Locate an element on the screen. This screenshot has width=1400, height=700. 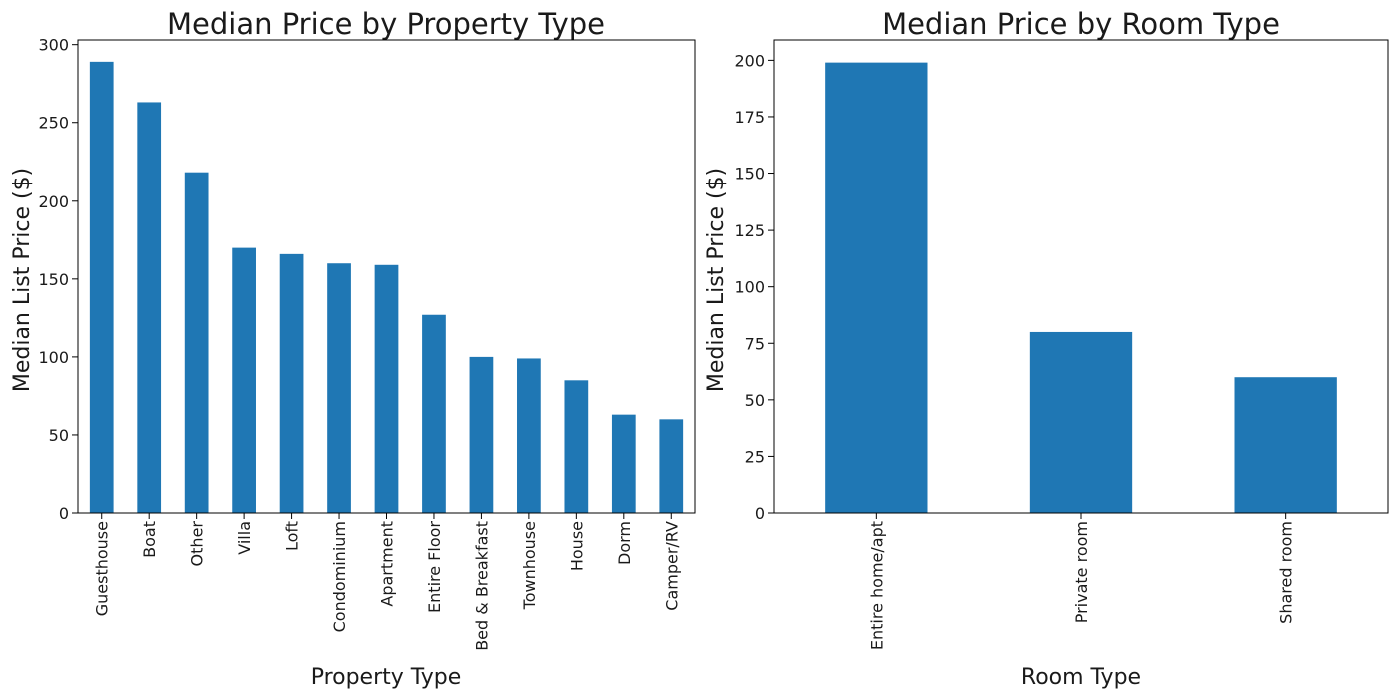
chart-title: Median Price by Property Type is located at coordinates (386, 24).